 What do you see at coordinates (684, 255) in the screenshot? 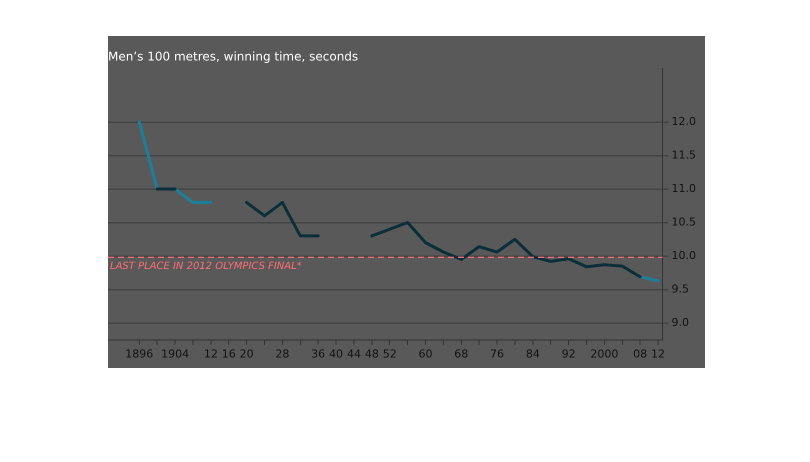
I see `y-tick-label: 10.0` at bounding box center [684, 255].